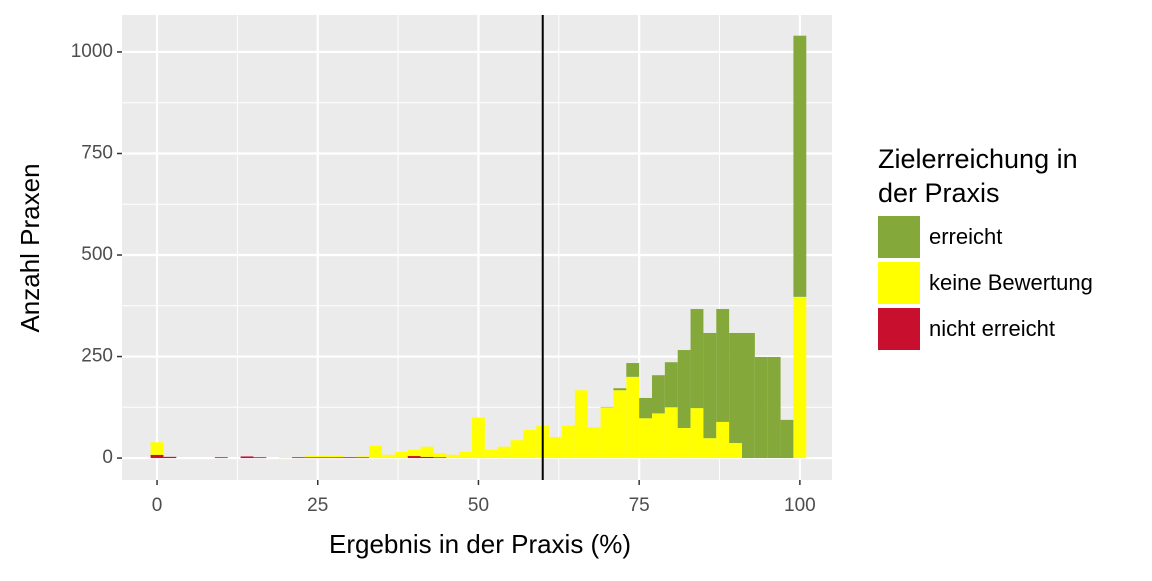 This screenshot has height=581, width=1152. Describe the element at coordinates (480, 544) in the screenshot. I see `x-axis-title: Ergebnis in der Praxis (%)` at that location.